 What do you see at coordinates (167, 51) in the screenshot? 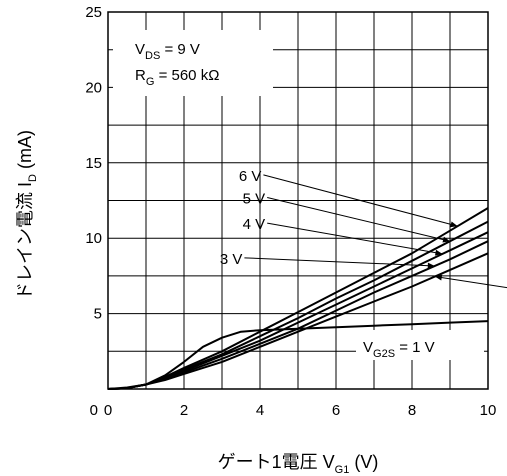
I see `condition-vds: VDS = 9 V` at bounding box center [167, 51].